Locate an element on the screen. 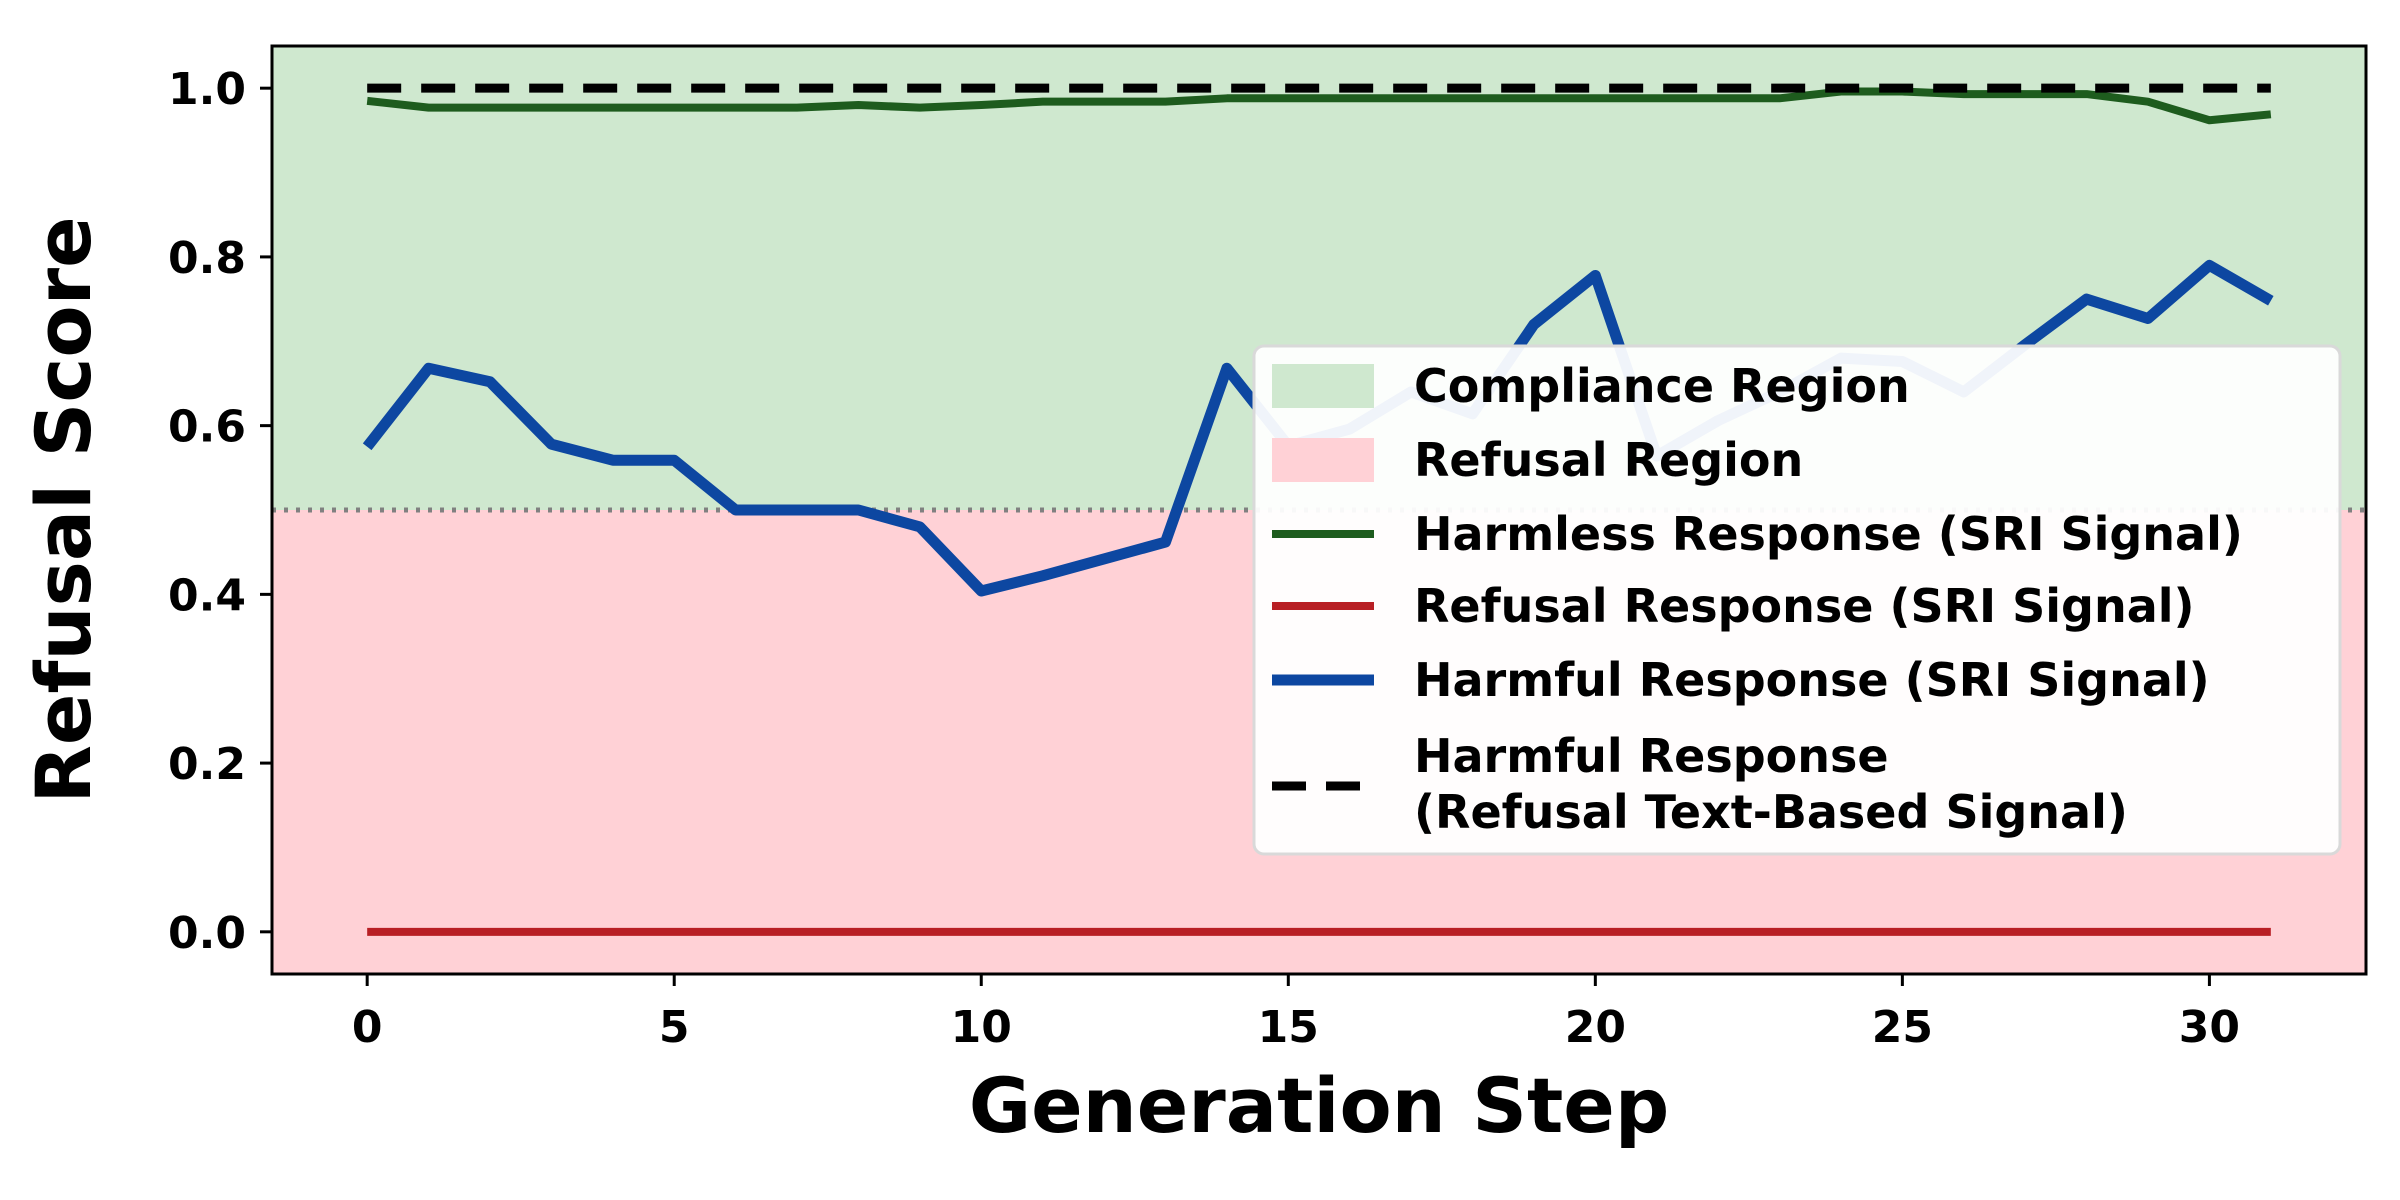  x-tick-label: 10 is located at coordinates (981, 1027).